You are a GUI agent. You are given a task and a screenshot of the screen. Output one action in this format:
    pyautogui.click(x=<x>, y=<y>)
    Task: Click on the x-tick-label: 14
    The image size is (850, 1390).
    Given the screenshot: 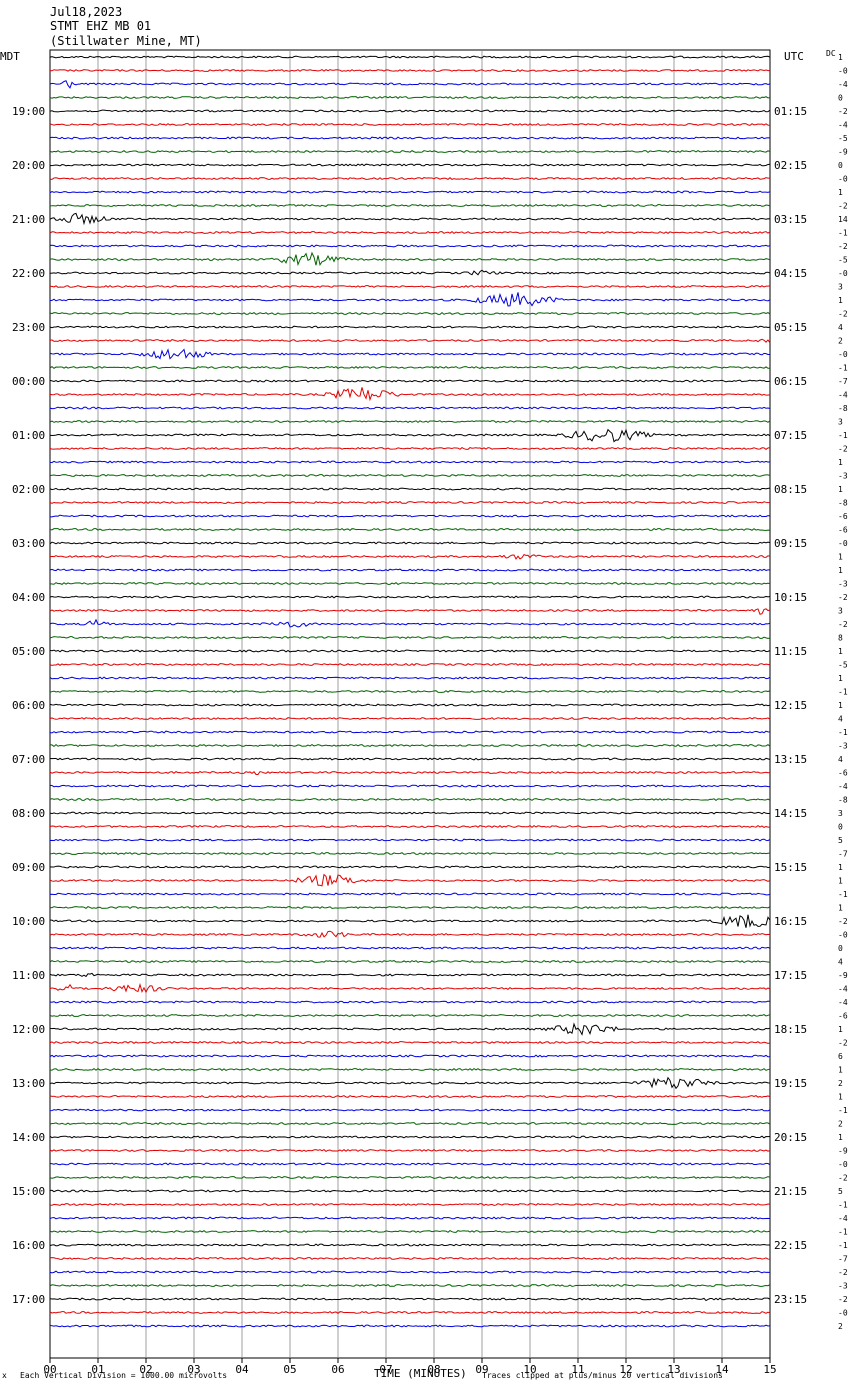 What is the action you would take?
    pyautogui.click(x=722, y=1369)
    